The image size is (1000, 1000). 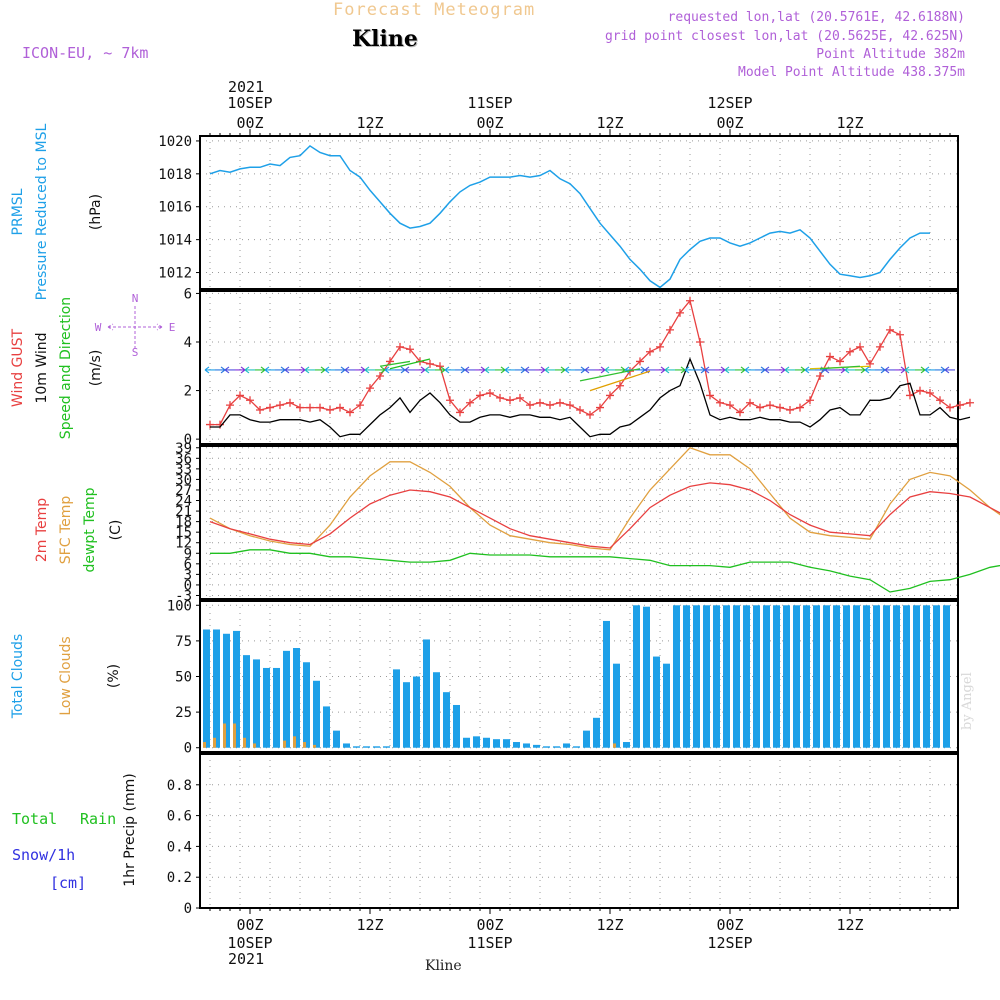 What do you see at coordinates (18, 211) in the screenshot?
I see `pressure-label-prmsl: PRMSL` at bounding box center [18, 211].